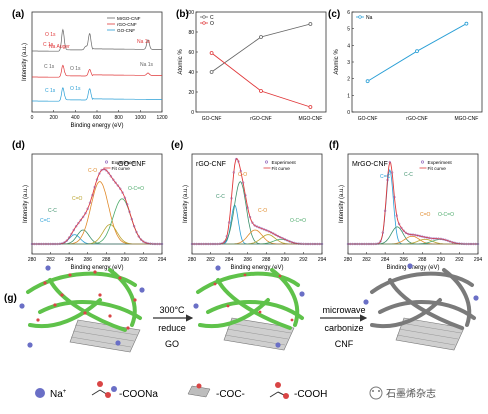  Describe the element at coordinates (97, 237) in the screenshot. I see `component-cc` at that location.